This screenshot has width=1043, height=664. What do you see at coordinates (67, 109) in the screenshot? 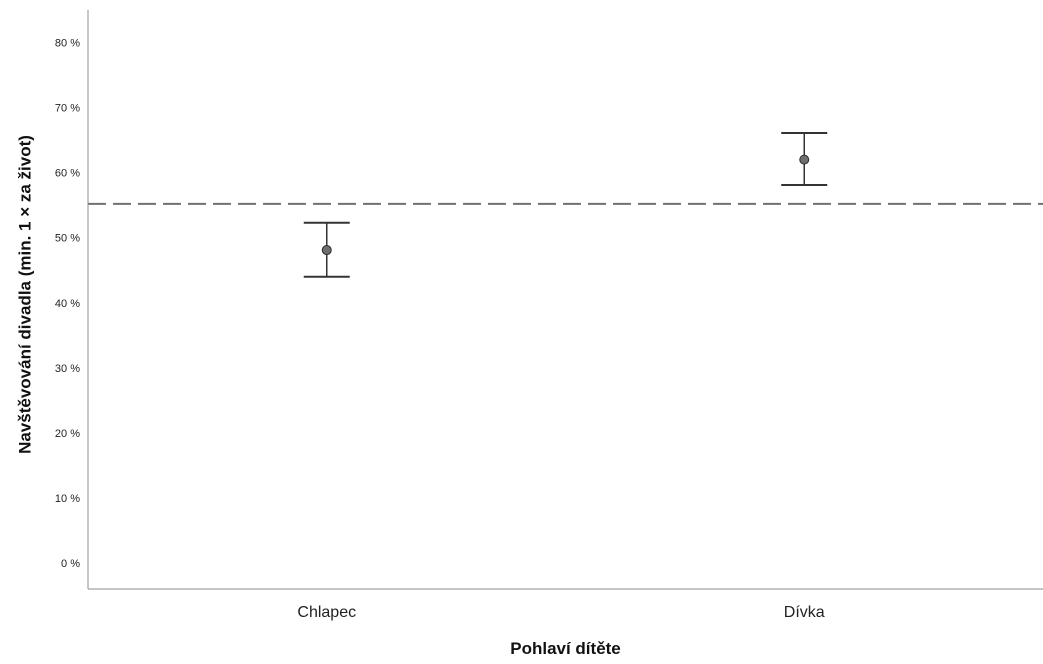
I see `y-tick-label: 70 %` at bounding box center [67, 109].